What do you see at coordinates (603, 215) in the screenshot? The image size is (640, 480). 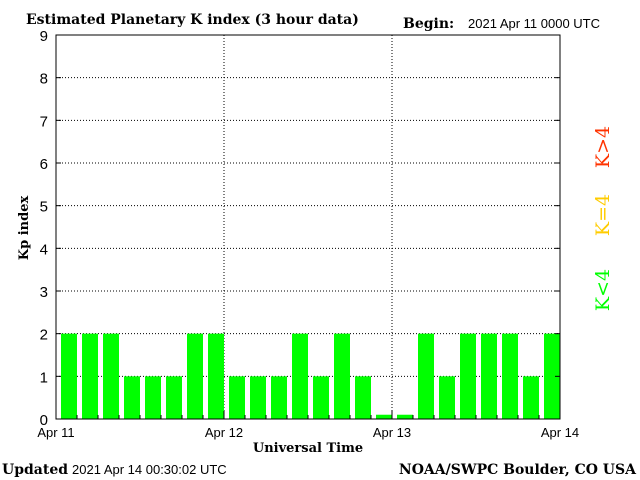 I see `legend-k-equal-4: K=4` at bounding box center [603, 215].